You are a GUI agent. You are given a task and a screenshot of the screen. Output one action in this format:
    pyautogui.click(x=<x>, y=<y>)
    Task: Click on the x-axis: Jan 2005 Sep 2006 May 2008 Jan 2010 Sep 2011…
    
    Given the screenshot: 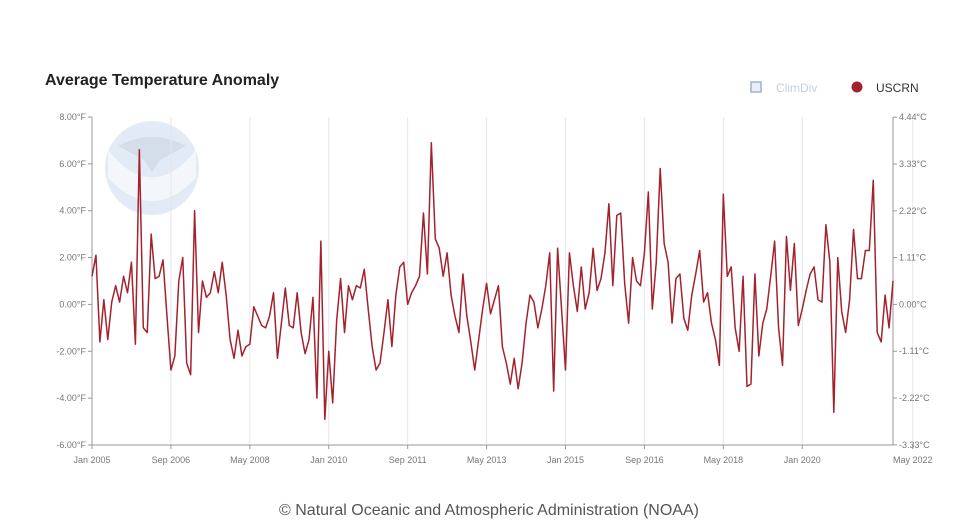 What is the action you would take?
    pyautogui.click(x=503, y=454)
    